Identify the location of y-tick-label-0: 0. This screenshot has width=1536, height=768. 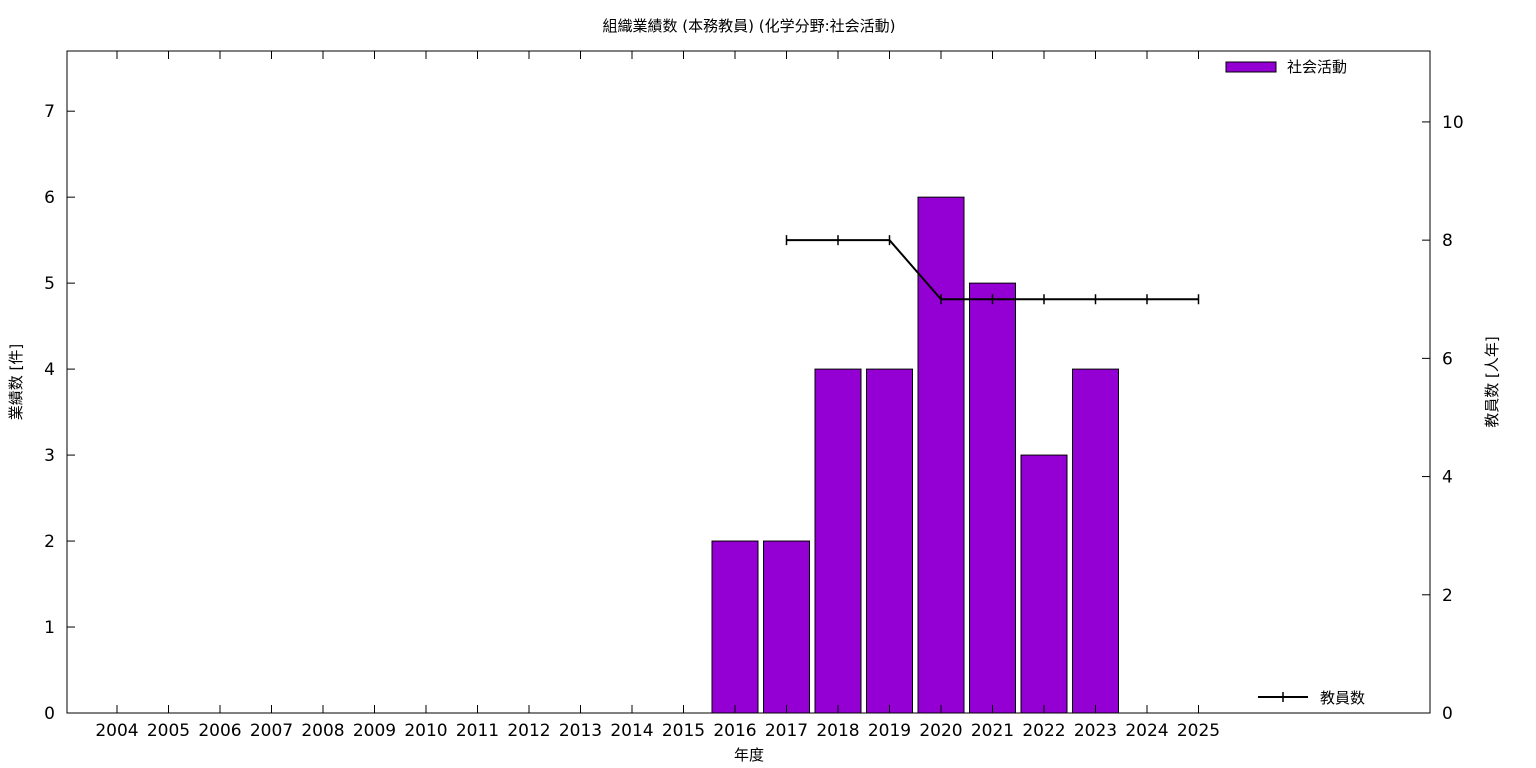
(49, 714).